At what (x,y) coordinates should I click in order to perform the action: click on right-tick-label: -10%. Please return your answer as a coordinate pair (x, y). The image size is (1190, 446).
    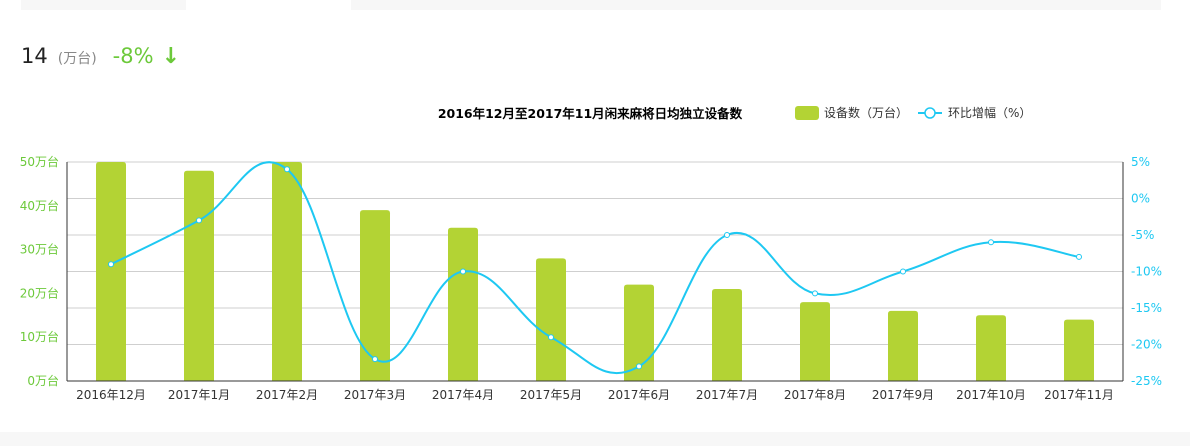
    Looking at the image, I should click on (1146, 272).